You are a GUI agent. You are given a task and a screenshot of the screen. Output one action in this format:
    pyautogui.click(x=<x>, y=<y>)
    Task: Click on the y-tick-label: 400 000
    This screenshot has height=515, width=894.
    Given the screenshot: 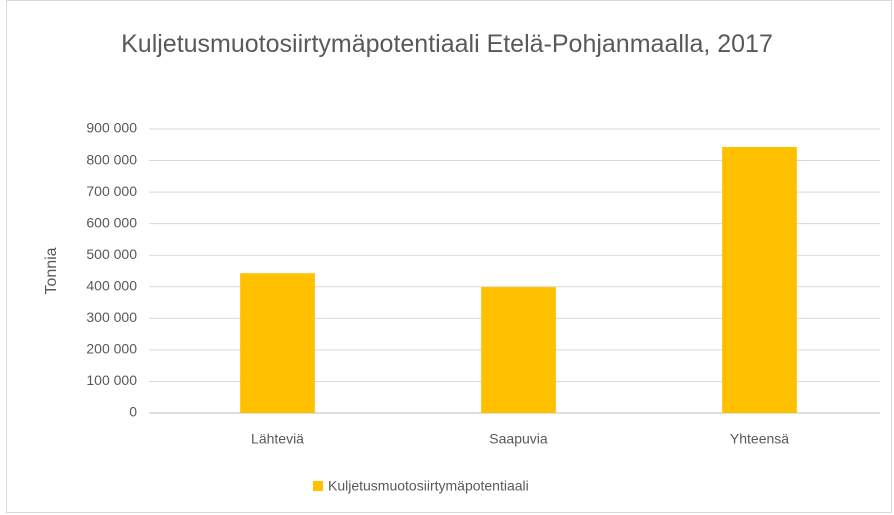 What is the action you would take?
    pyautogui.click(x=111, y=285)
    